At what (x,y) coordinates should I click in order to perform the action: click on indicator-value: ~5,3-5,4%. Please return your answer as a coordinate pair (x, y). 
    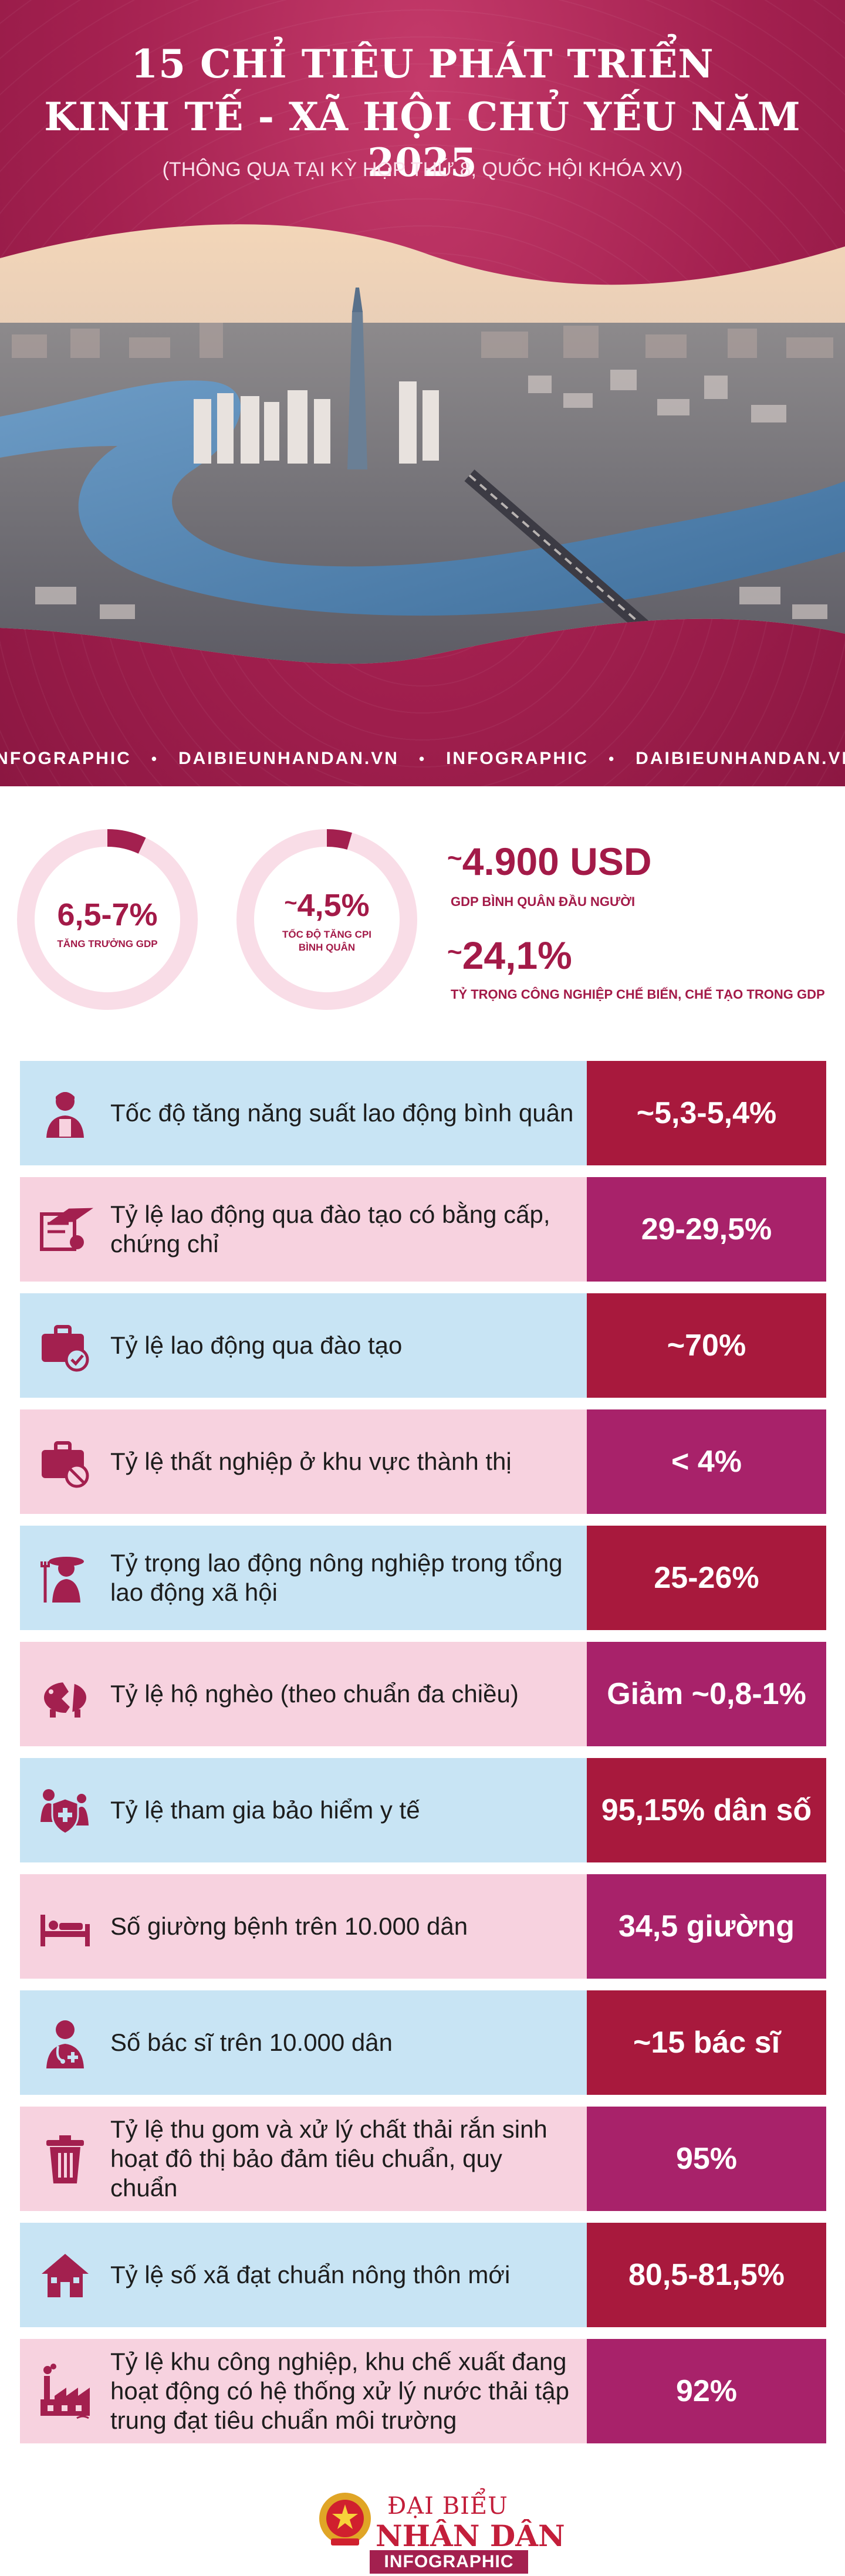
    Looking at the image, I should click on (706, 1113).